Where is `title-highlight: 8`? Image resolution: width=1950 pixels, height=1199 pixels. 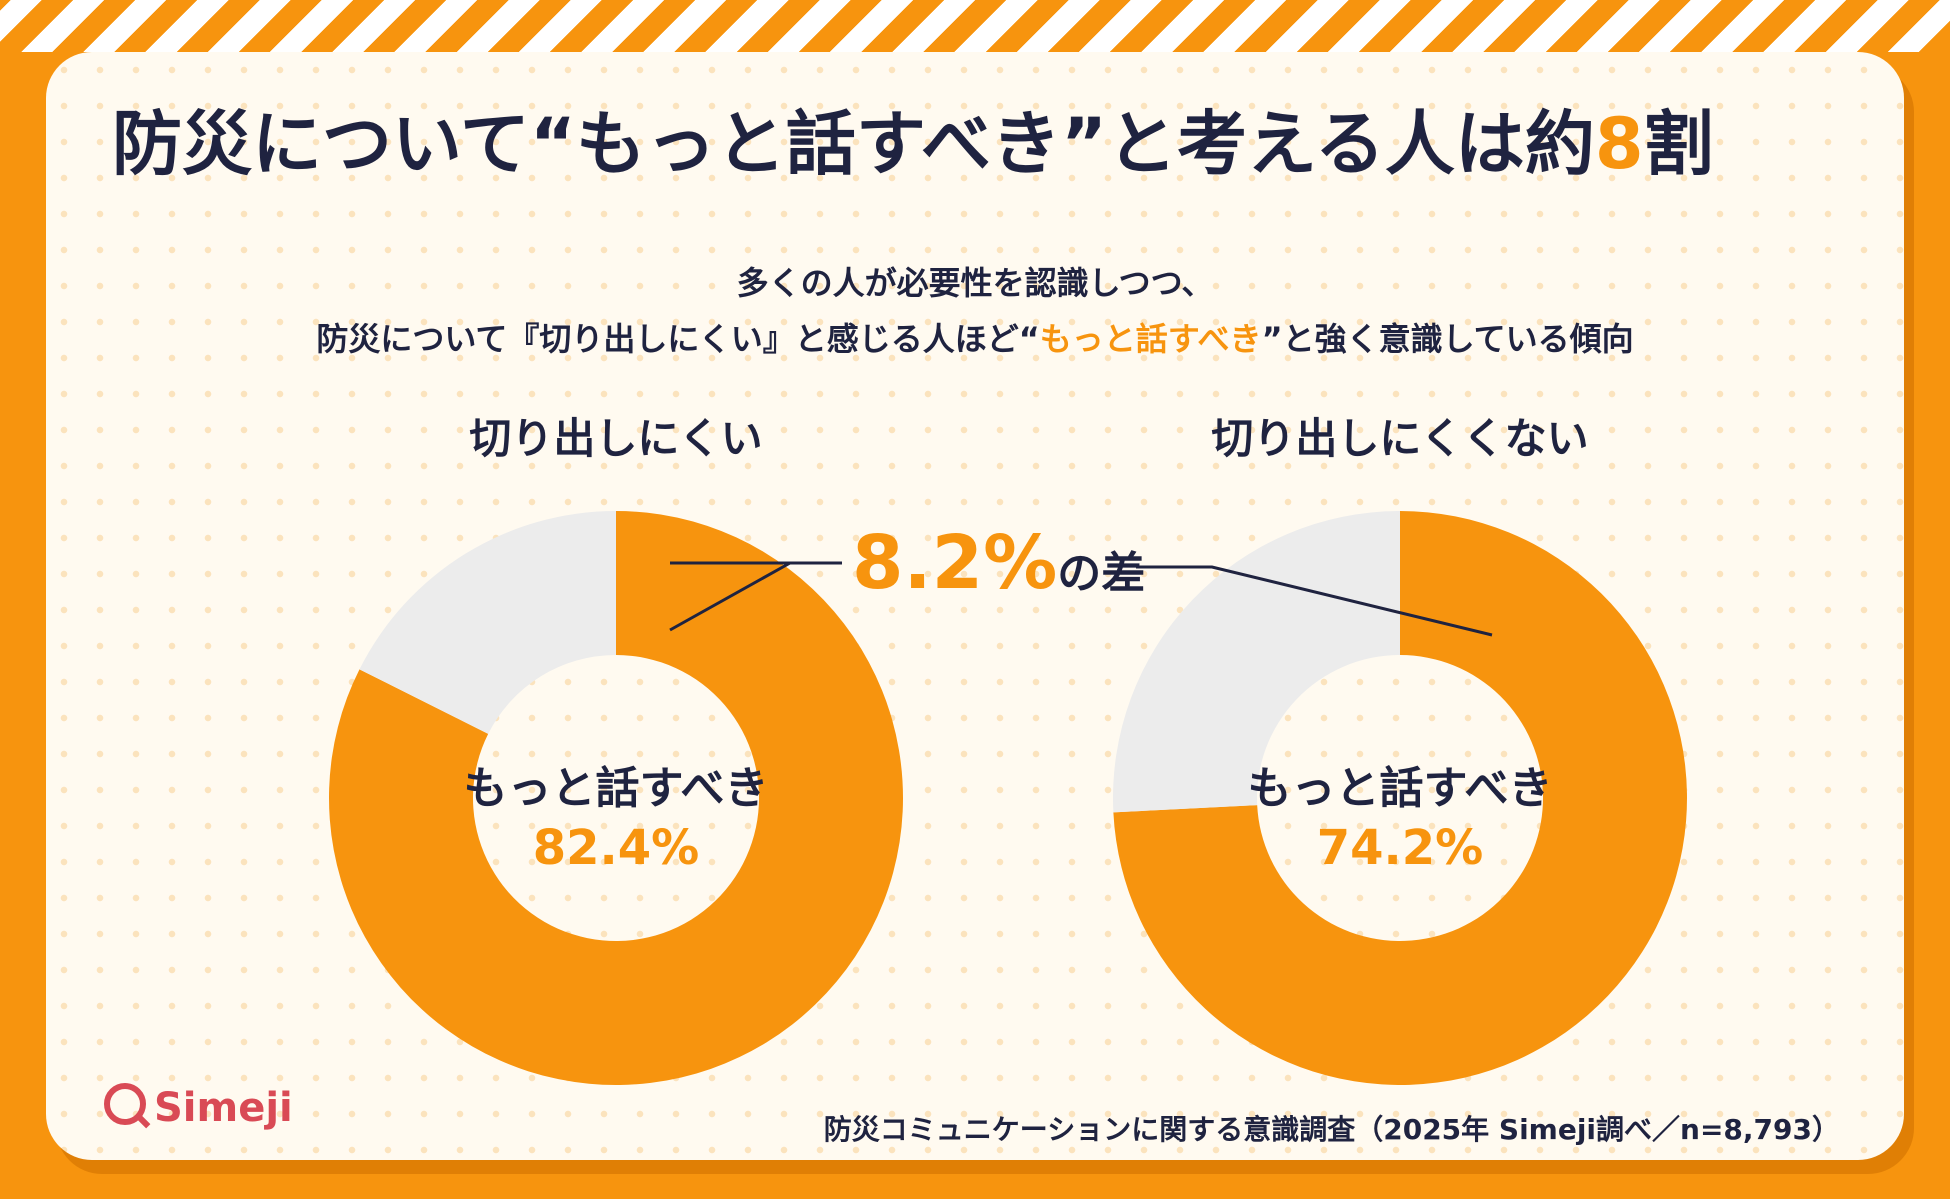 title-highlight: 8 is located at coordinates (1619, 144).